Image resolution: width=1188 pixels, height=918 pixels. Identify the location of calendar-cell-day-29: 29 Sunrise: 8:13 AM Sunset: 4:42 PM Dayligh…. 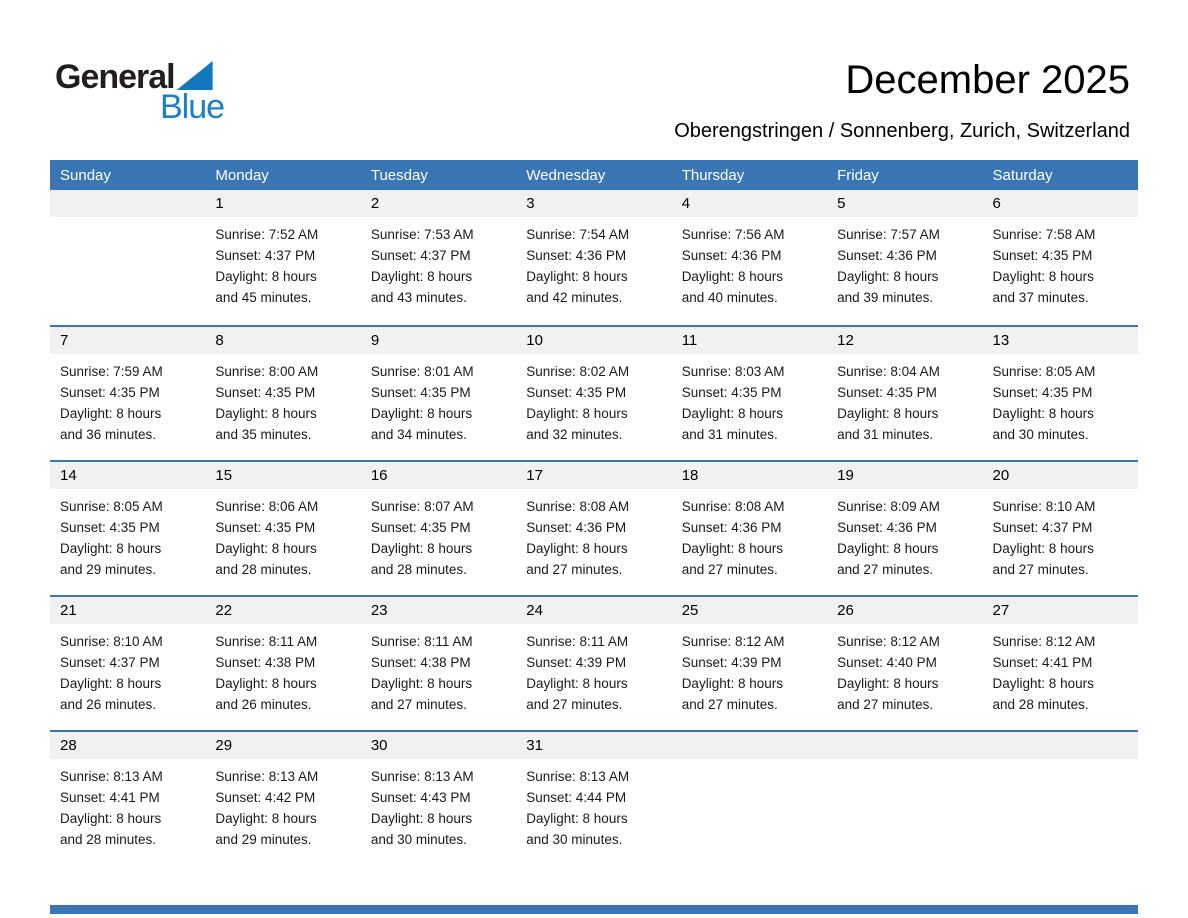
(283, 798).